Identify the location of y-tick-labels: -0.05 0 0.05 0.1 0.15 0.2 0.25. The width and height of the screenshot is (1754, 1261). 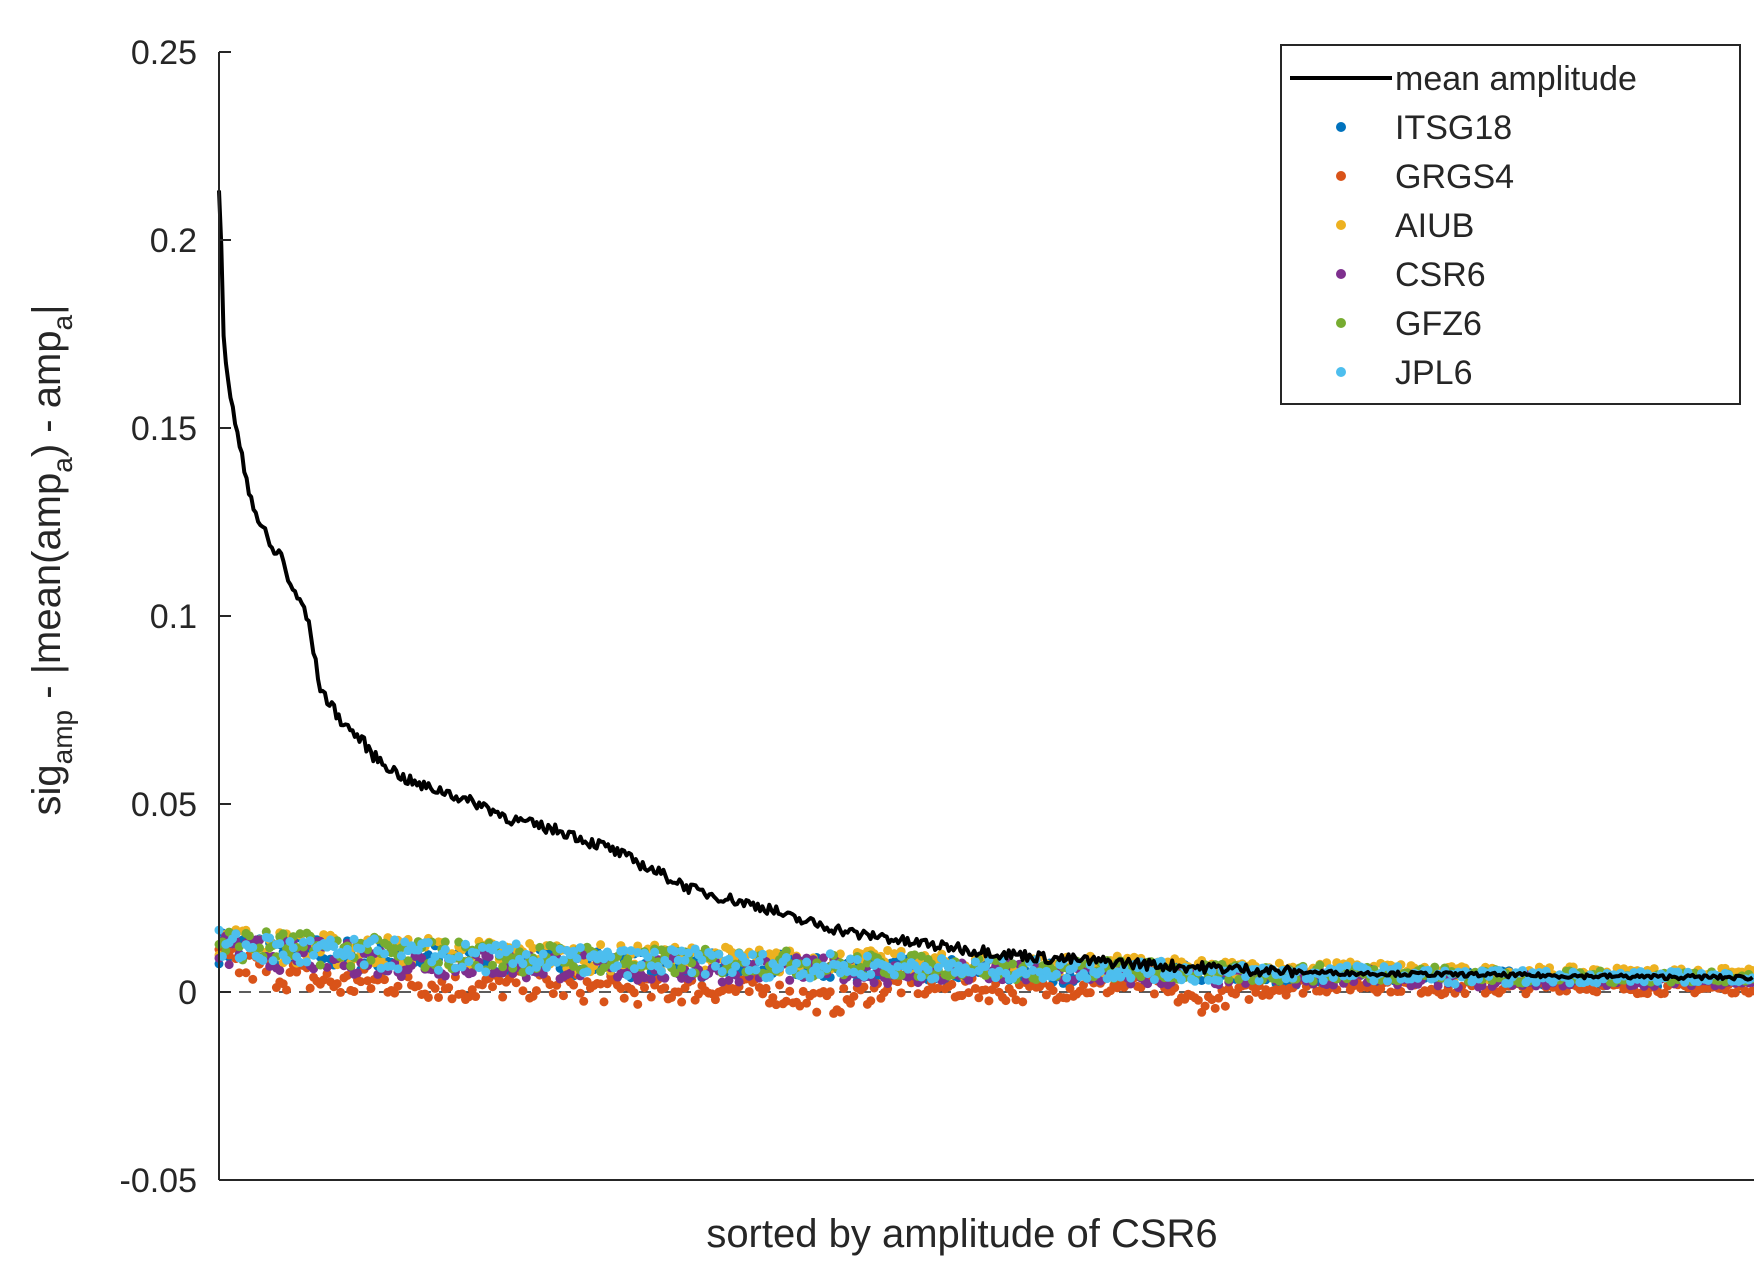
(159, 617).